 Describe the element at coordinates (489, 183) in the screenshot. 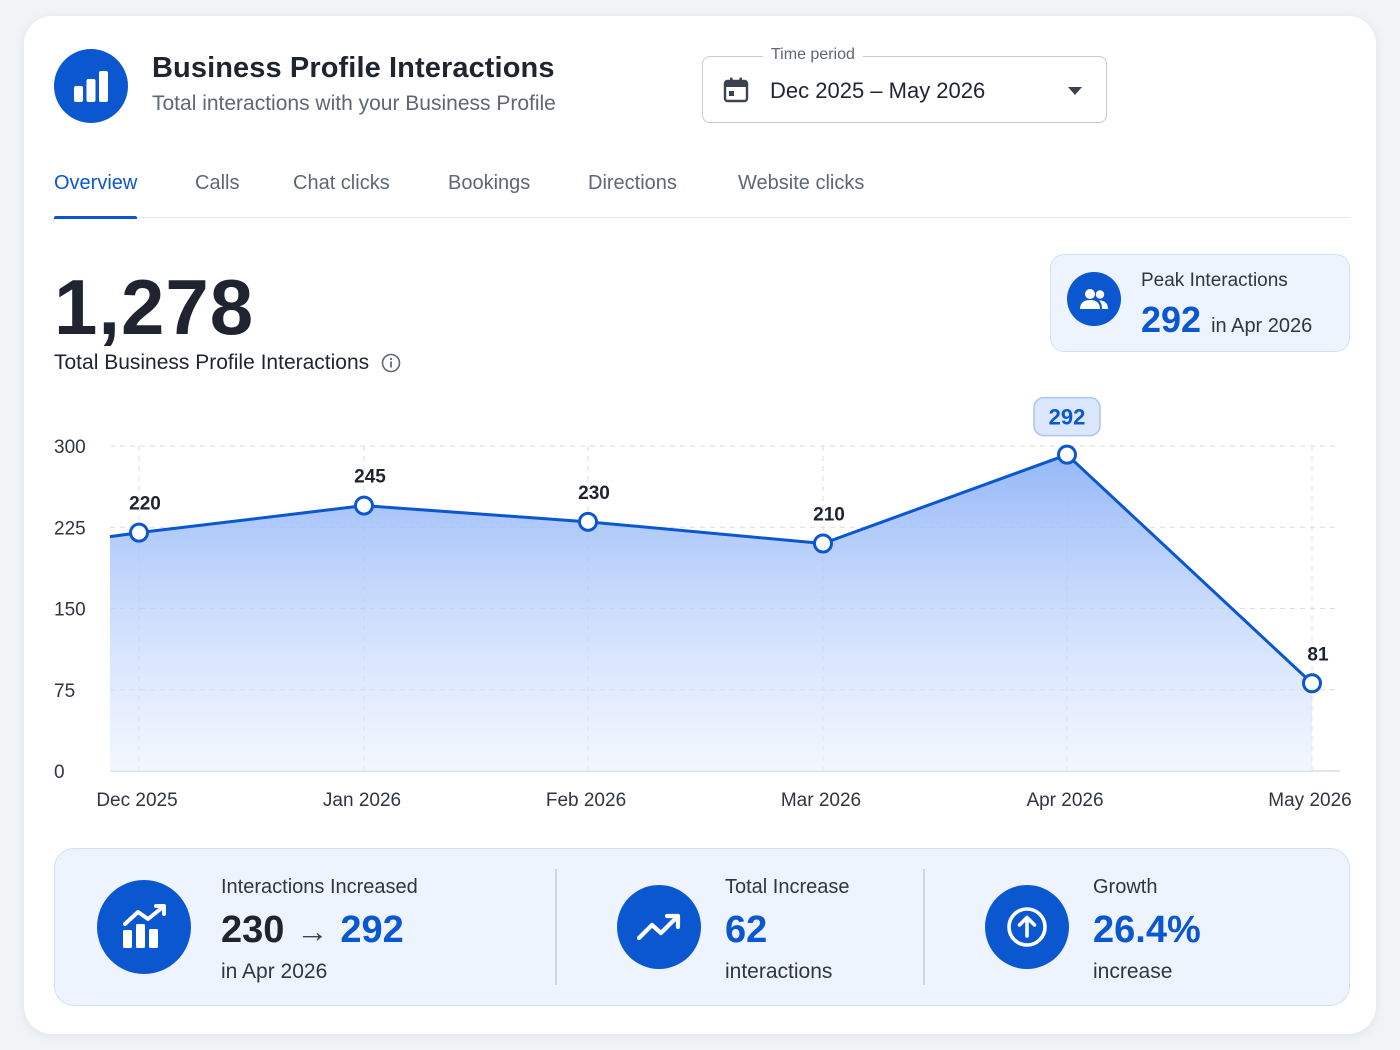

I see `tab-bookings: Bookings` at that location.